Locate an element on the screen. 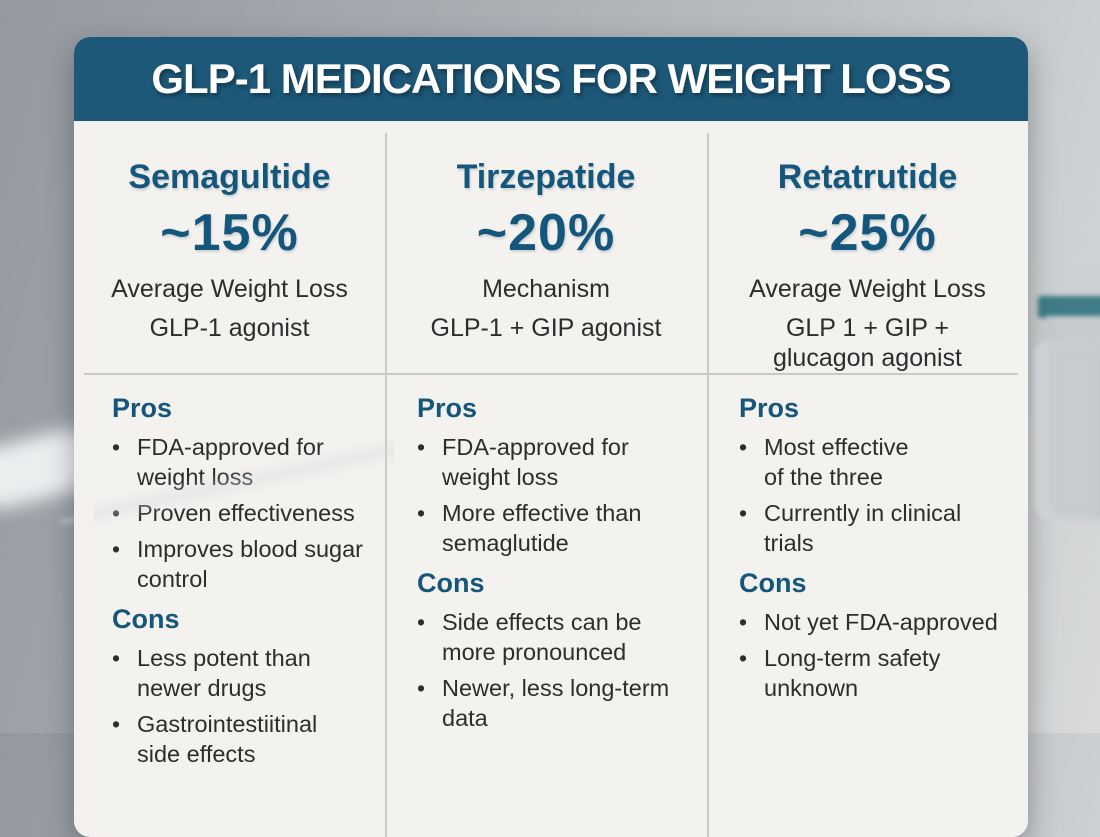 The height and width of the screenshot is (837, 1100). list-item: • More effective than semaglutide is located at coordinates (562, 528).